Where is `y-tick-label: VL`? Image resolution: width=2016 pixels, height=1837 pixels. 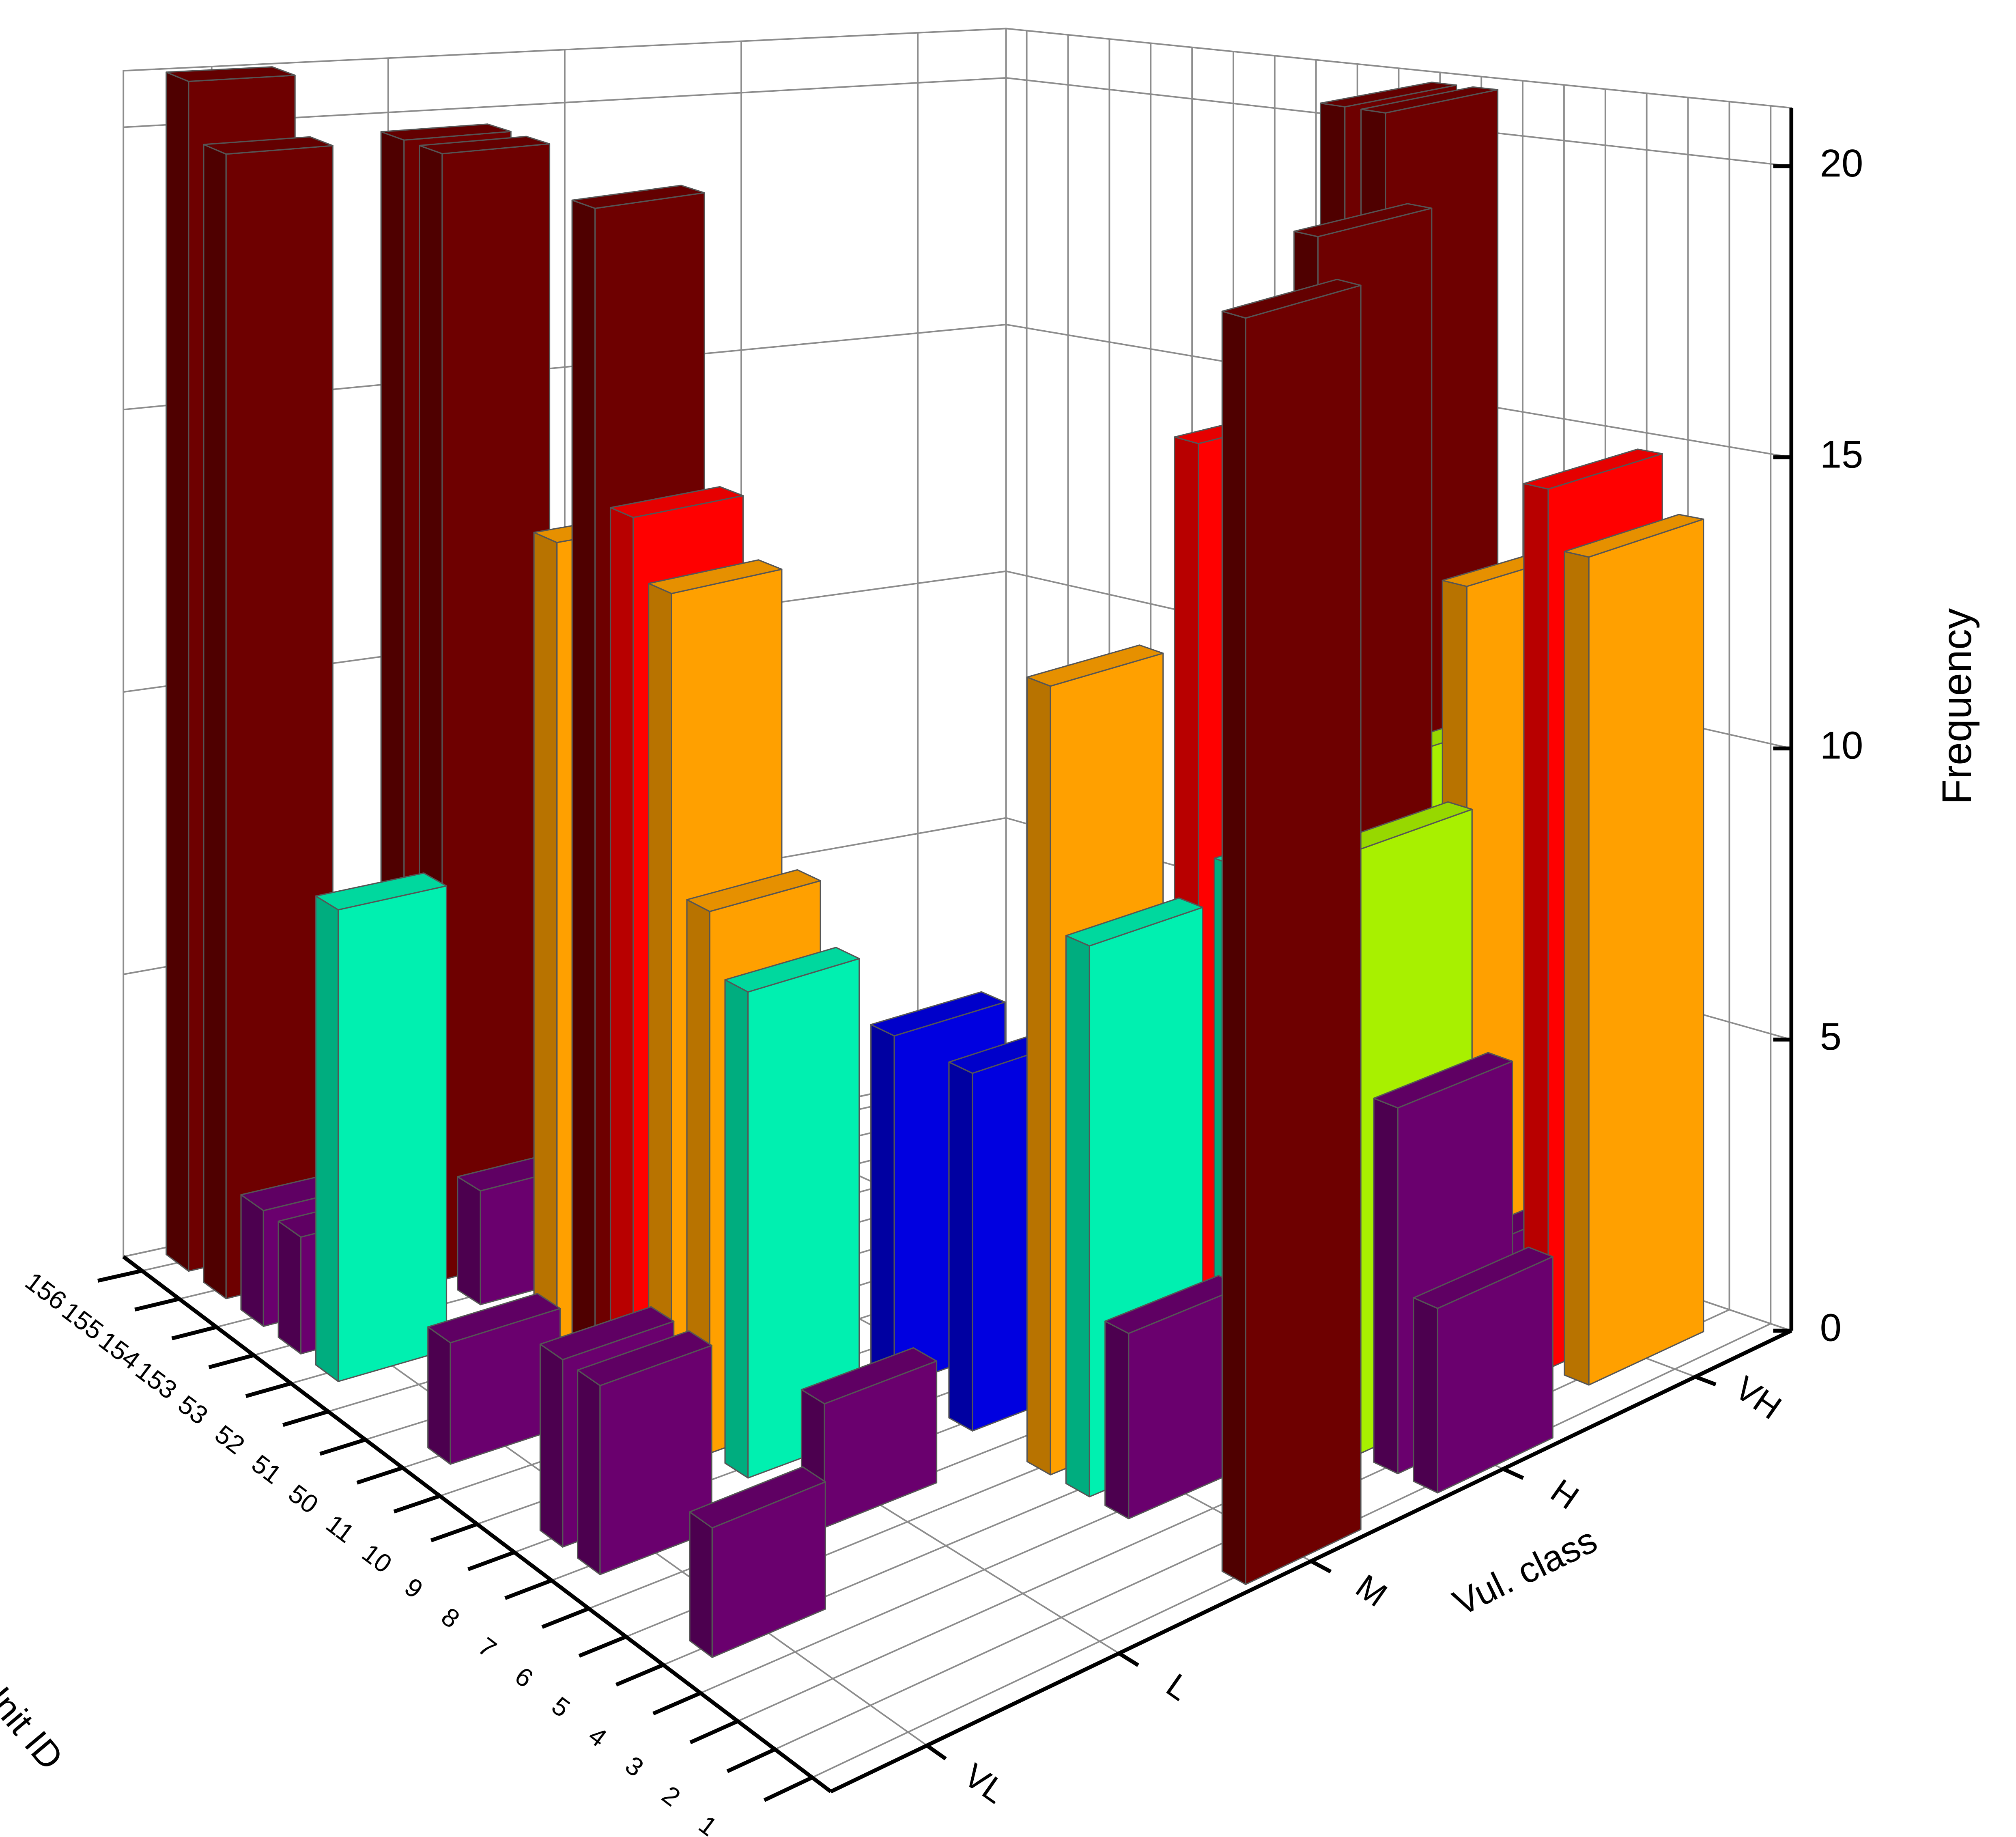
y-tick-label: VL is located at coordinates (985, 1783).